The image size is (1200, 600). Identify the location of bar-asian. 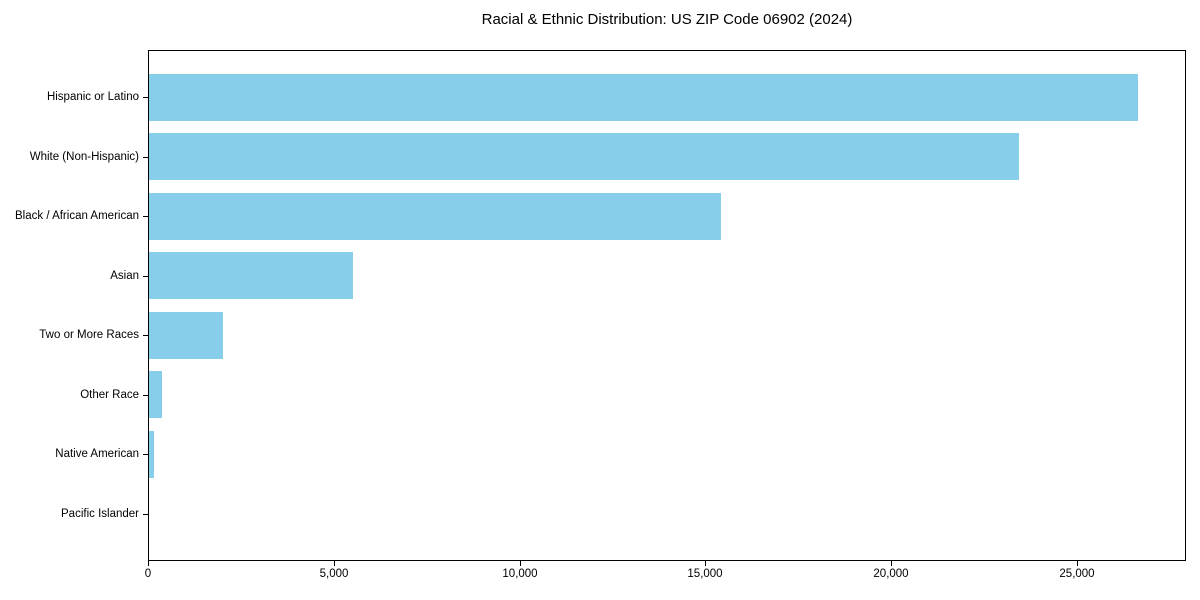
(251, 275).